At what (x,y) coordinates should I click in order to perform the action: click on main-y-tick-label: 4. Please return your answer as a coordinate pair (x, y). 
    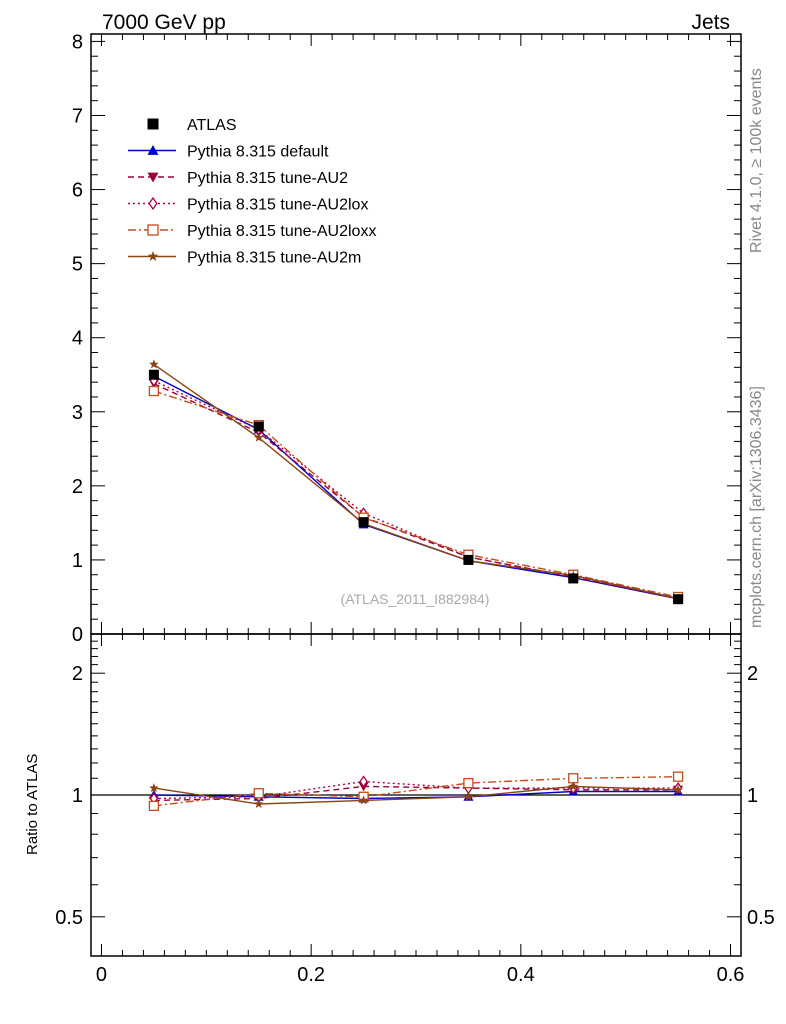
    Looking at the image, I should click on (77, 339).